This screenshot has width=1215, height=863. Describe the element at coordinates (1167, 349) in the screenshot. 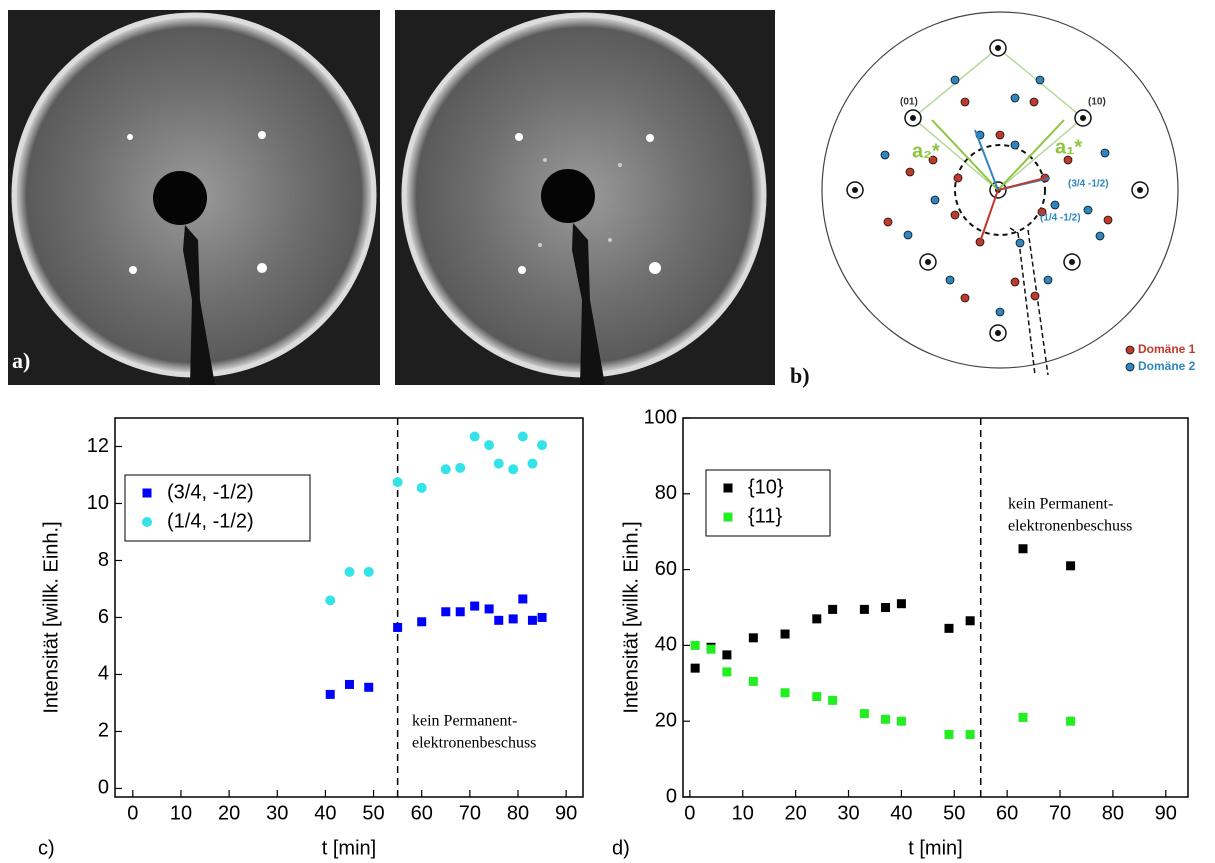

I see `legend-label: Domäne 1` at that location.